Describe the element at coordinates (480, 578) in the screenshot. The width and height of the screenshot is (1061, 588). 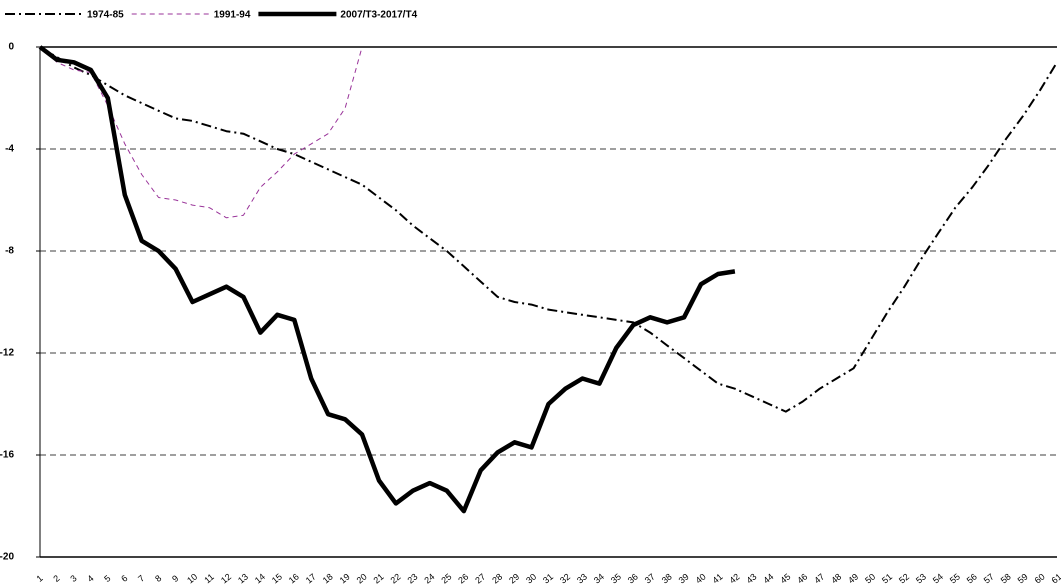
I see `x-tick-label: 27` at that location.